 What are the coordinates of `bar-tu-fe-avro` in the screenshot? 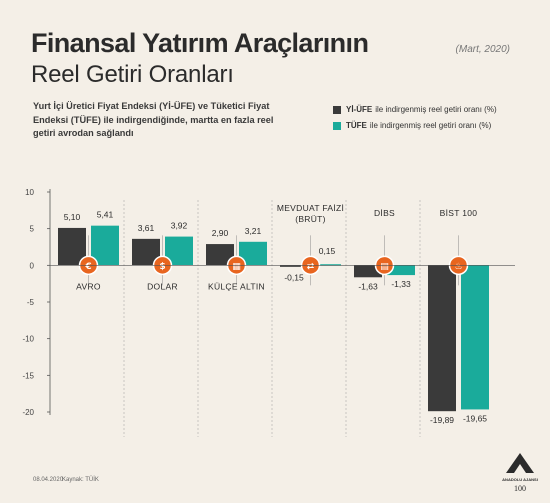 It's located at (105, 245).